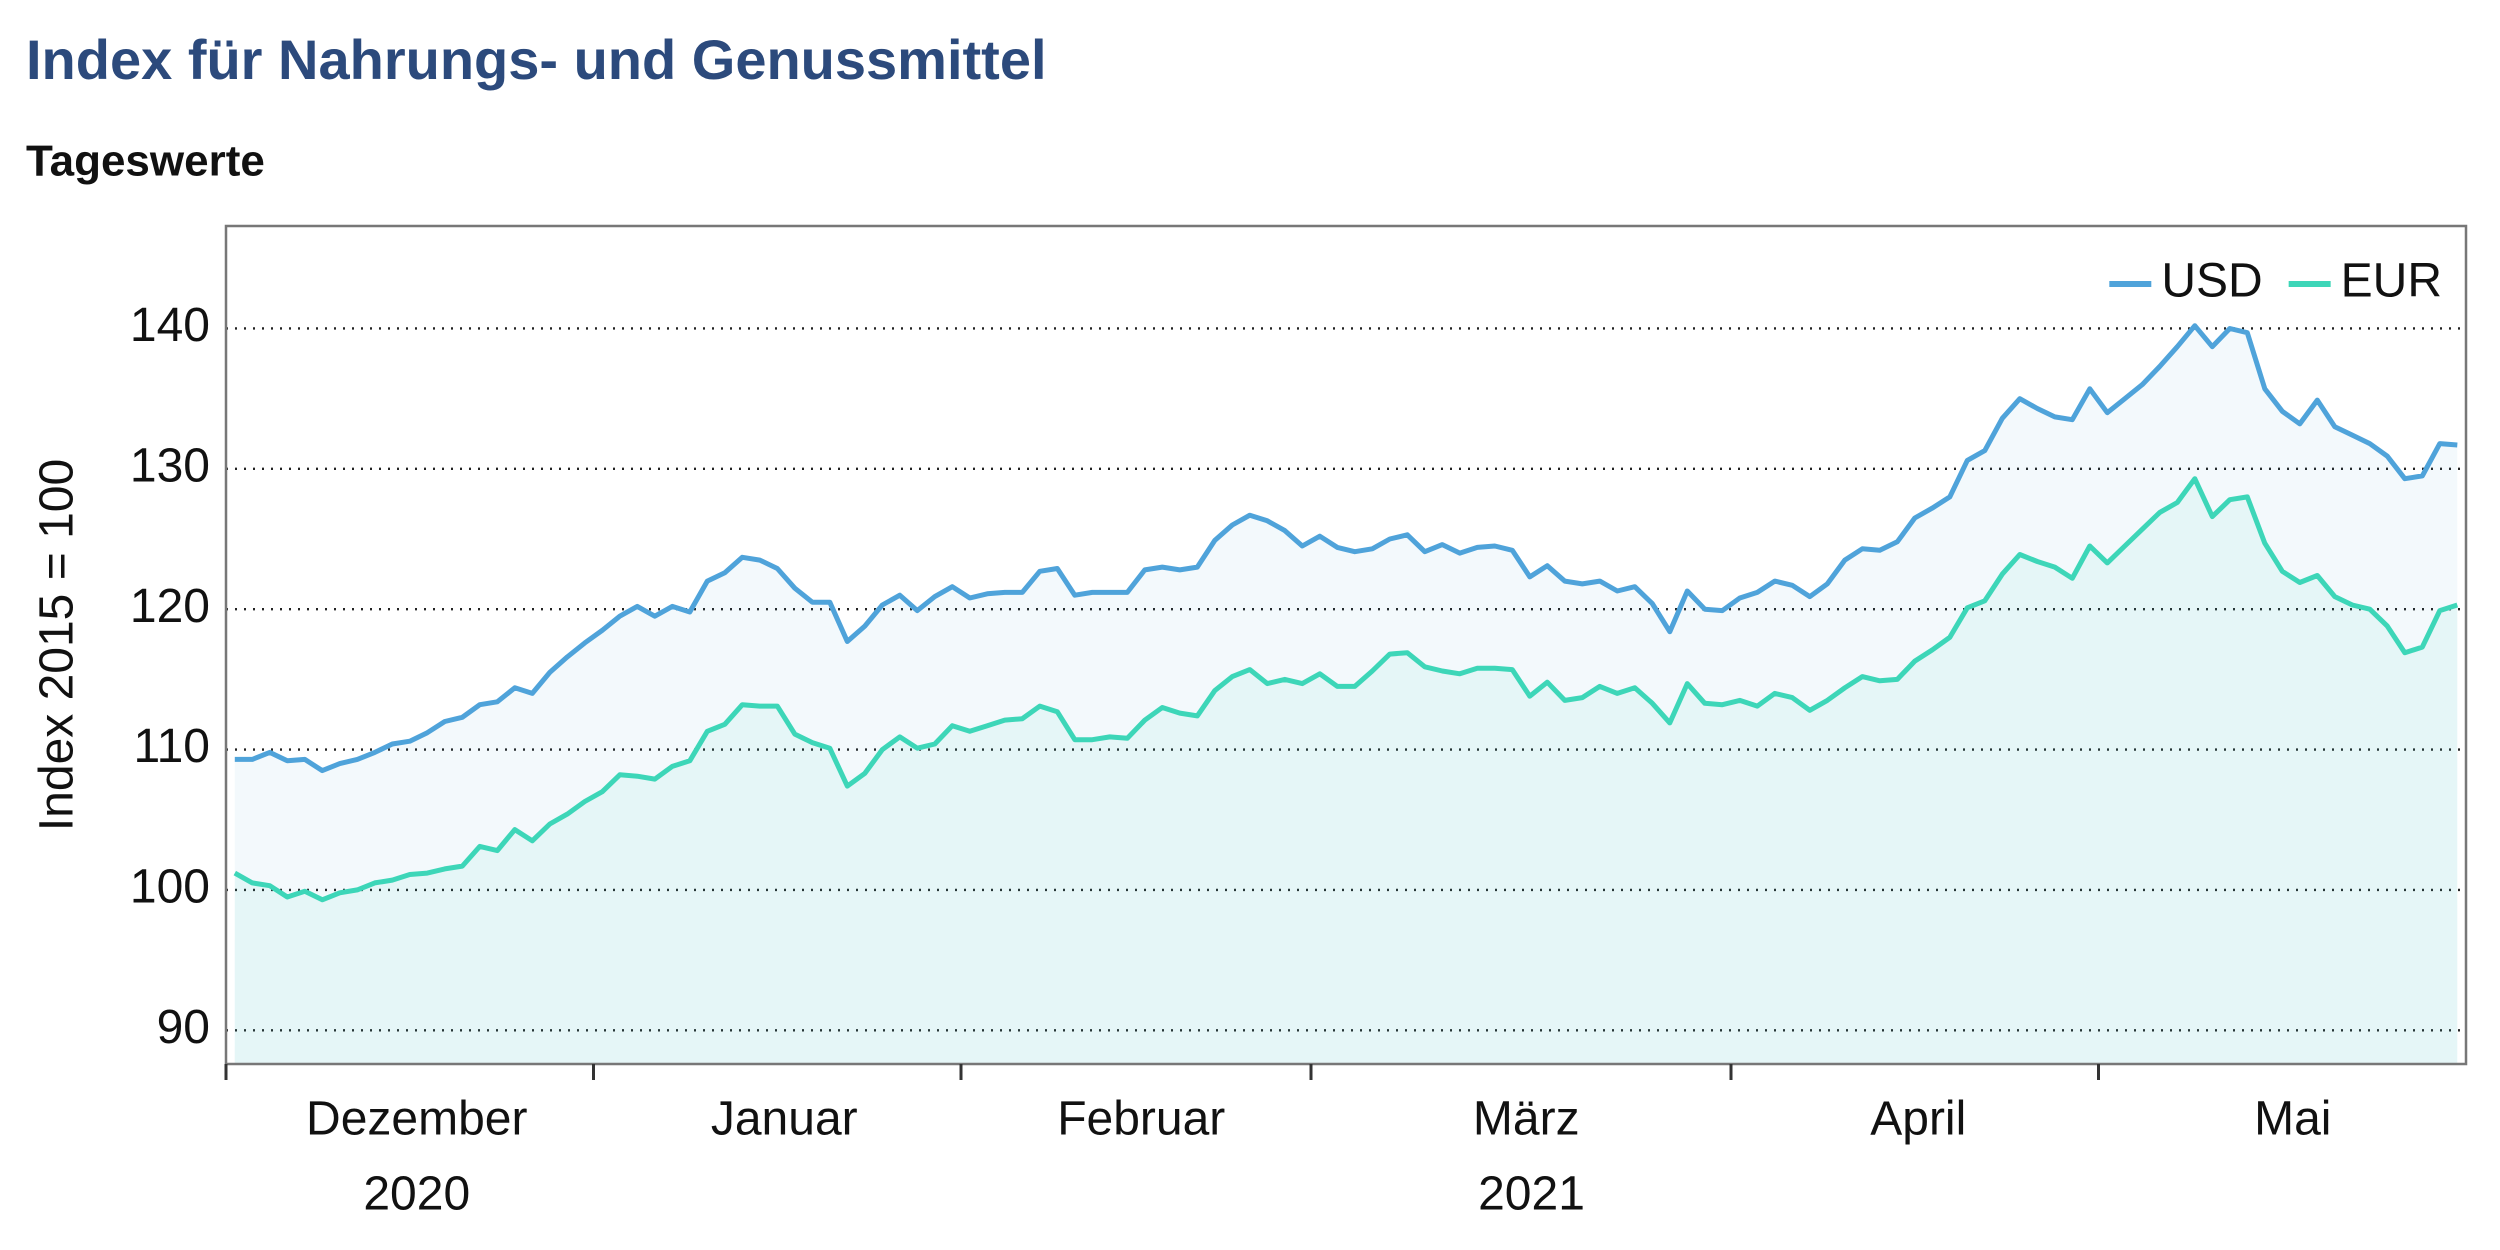 Image resolution: width=2500 pixels, height=1250 pixels. I want to click on x-tick-label: Mai, so click(2292, 1119).